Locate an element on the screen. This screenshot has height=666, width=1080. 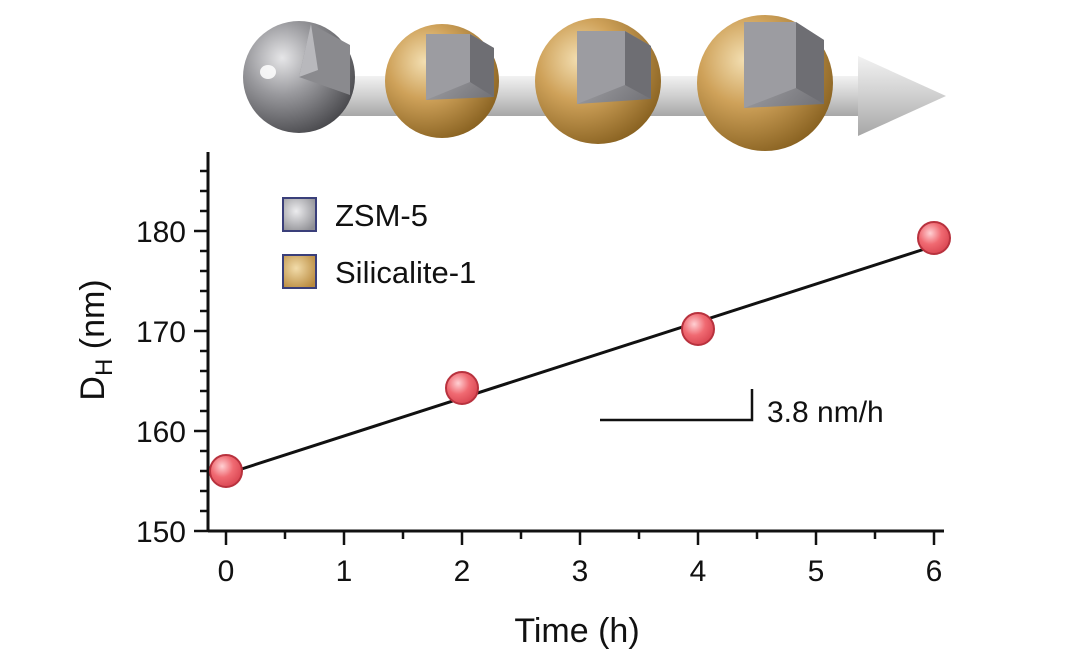
x-axis-ticks: 0 1 2 3 4 5 6 is located at coordinates (580, 559).